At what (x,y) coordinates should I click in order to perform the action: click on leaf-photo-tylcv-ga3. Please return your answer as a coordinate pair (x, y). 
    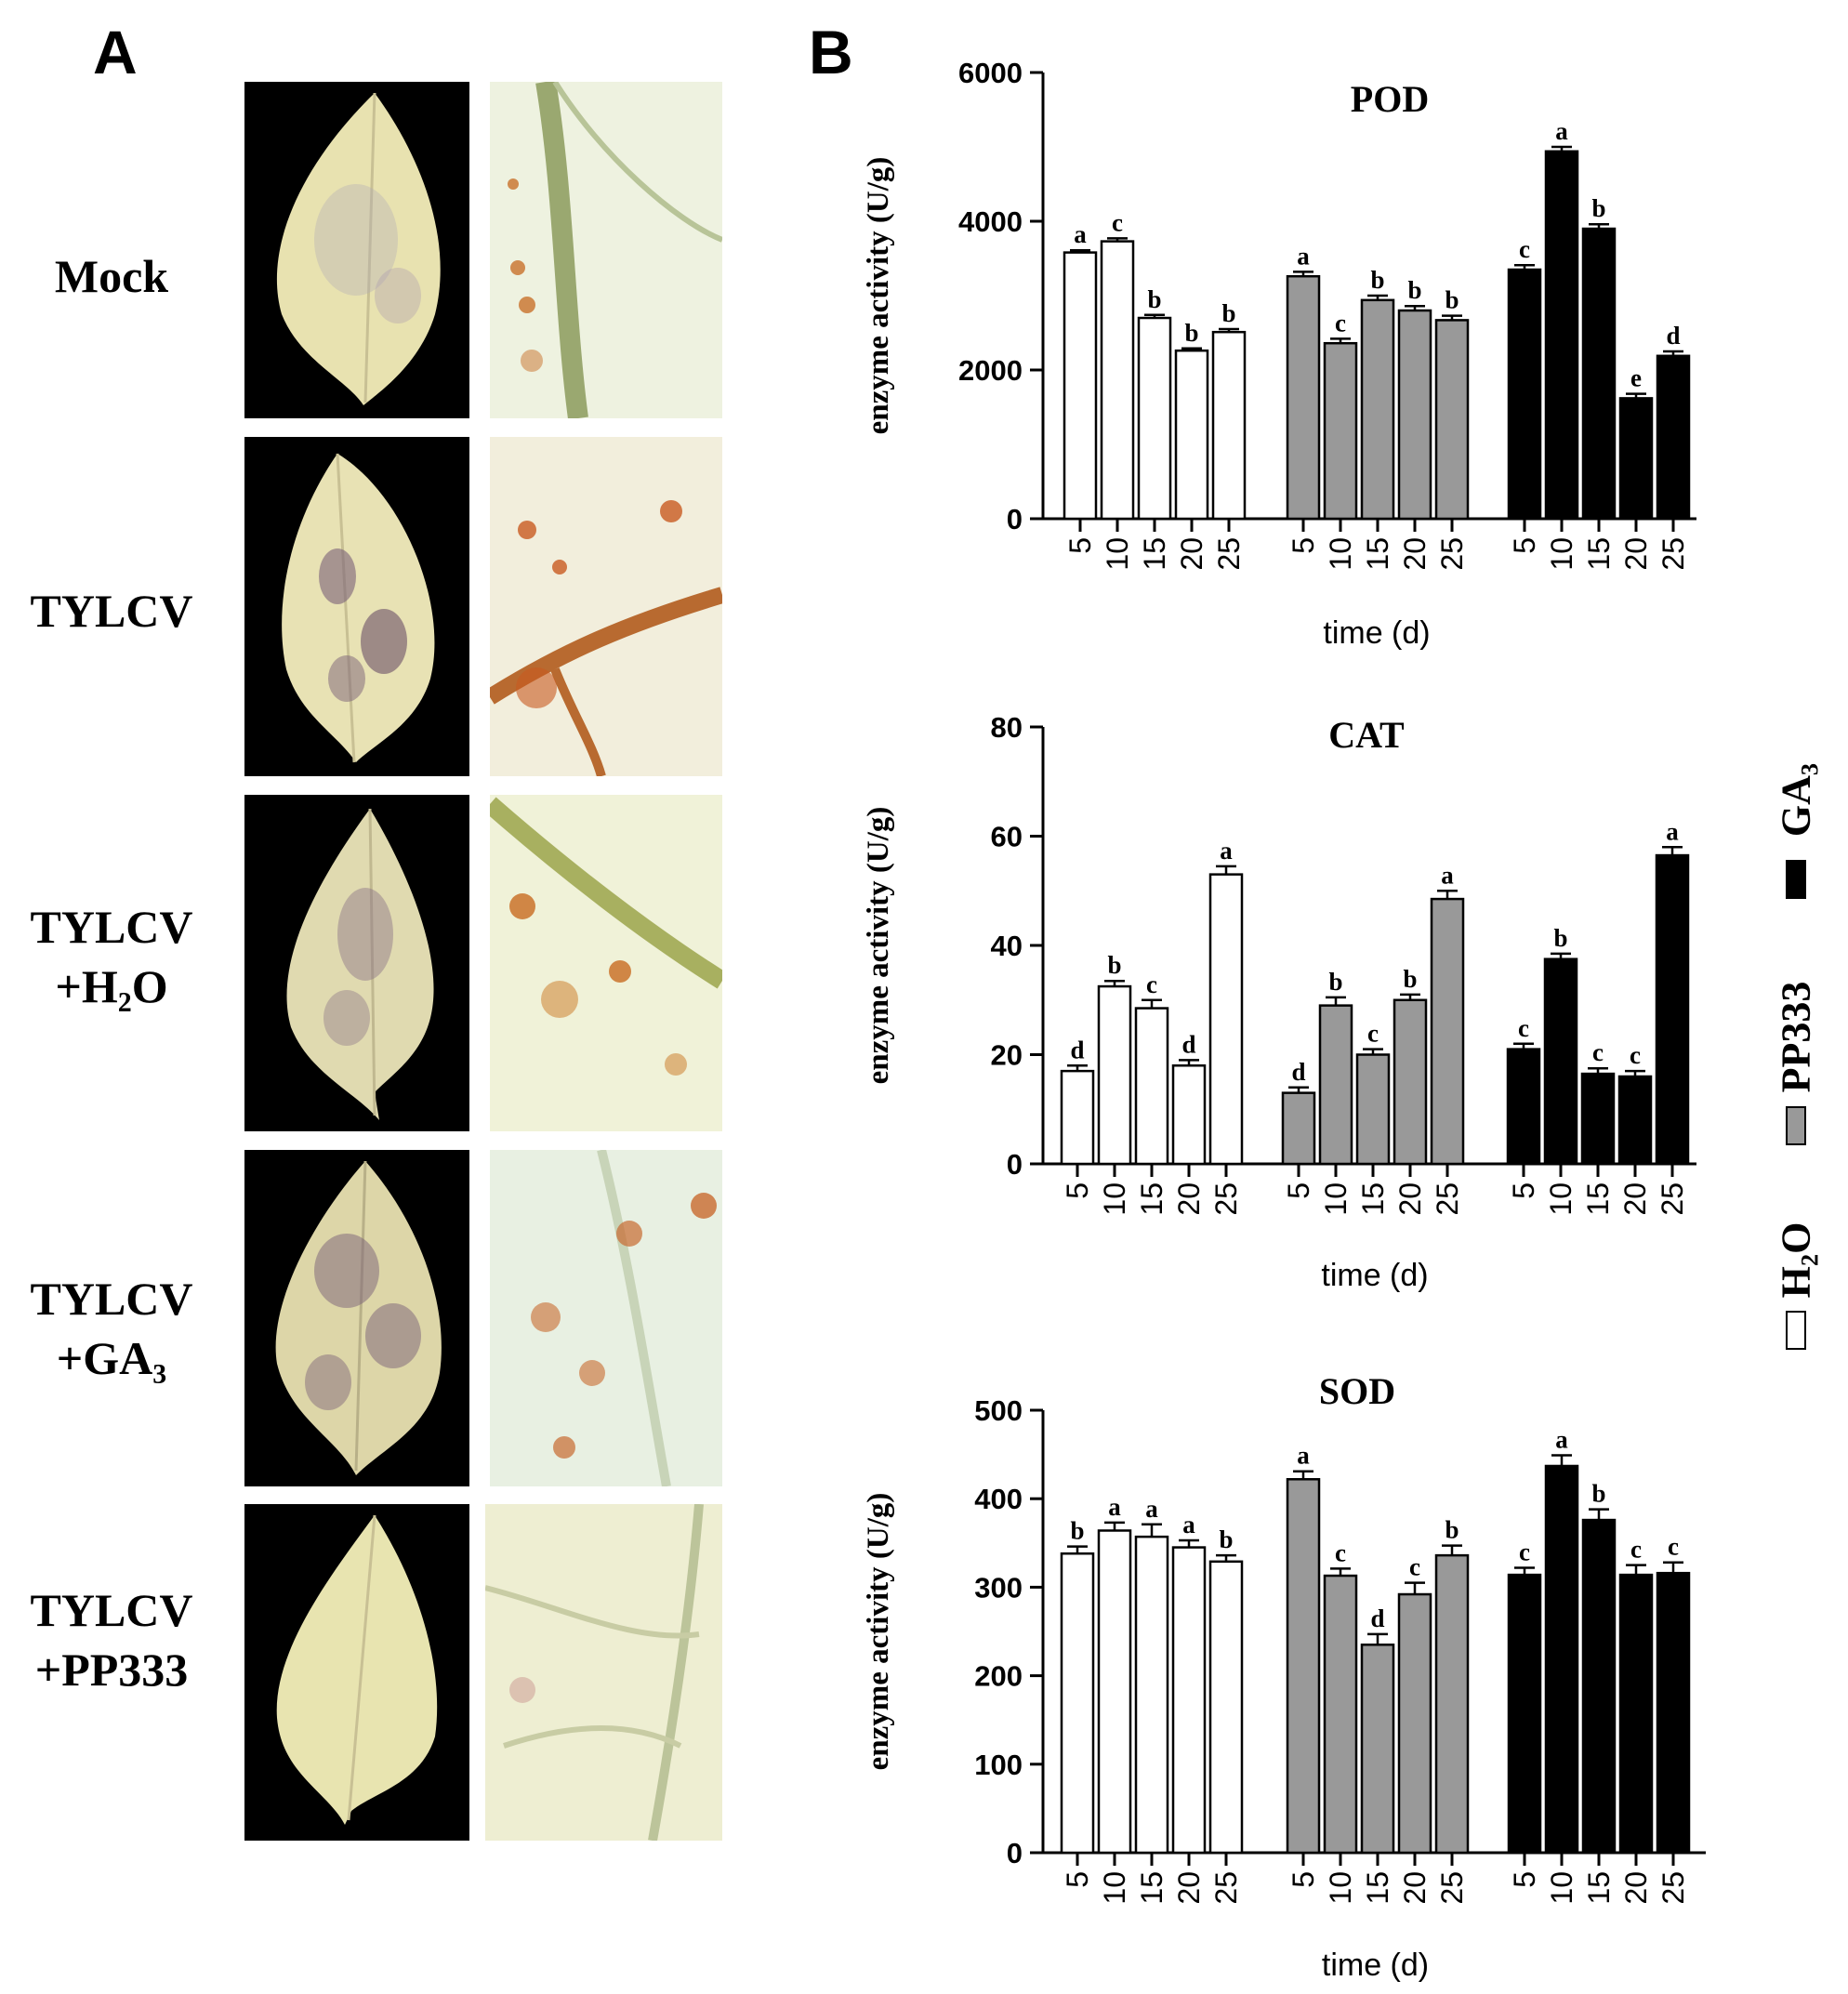
    Looking at the image, I should click on (356, 1318).